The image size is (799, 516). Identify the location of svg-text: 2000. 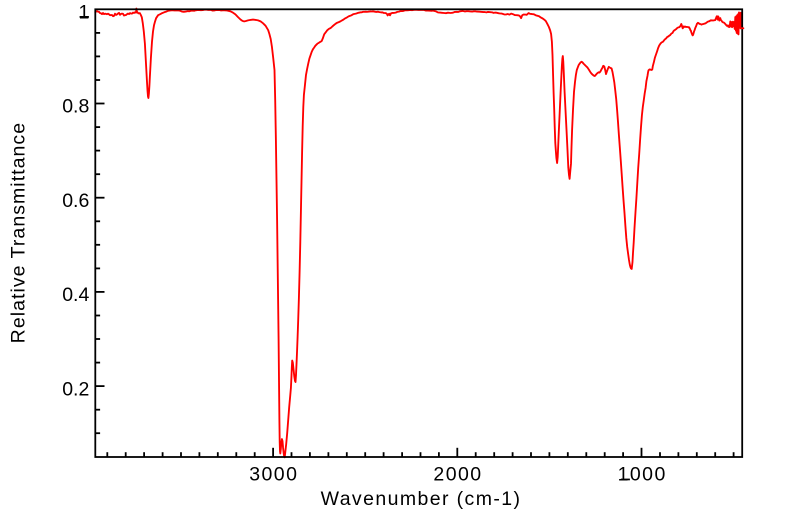
(457, 475).